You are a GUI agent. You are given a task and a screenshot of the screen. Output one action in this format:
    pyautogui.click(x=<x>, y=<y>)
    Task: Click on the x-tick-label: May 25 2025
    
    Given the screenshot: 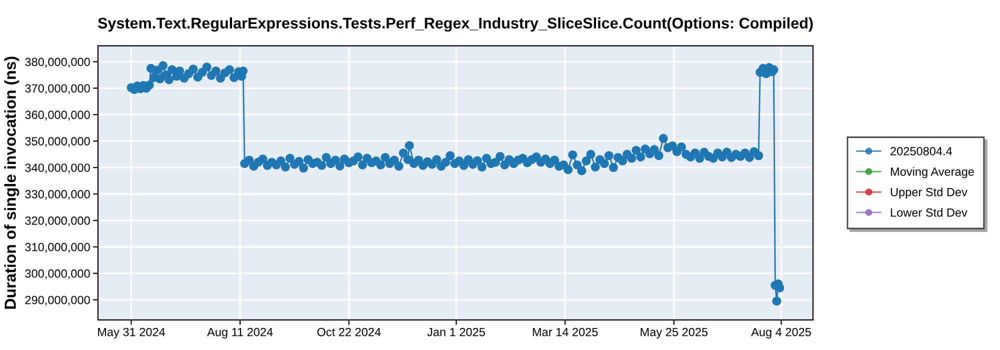 What is the action you would take?
    pyautogui.click(x=674, y=333)
    